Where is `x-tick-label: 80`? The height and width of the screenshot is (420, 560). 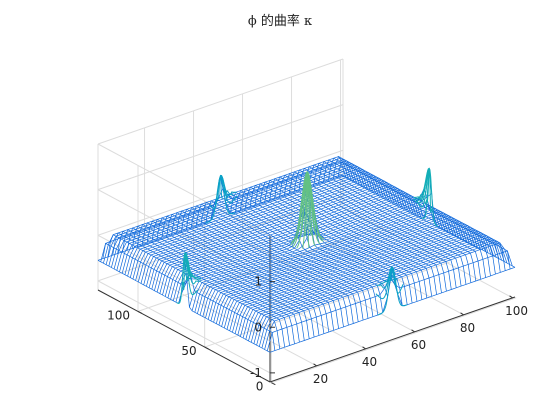
x-tick-label: 80 is located at coordinates (467, 328).